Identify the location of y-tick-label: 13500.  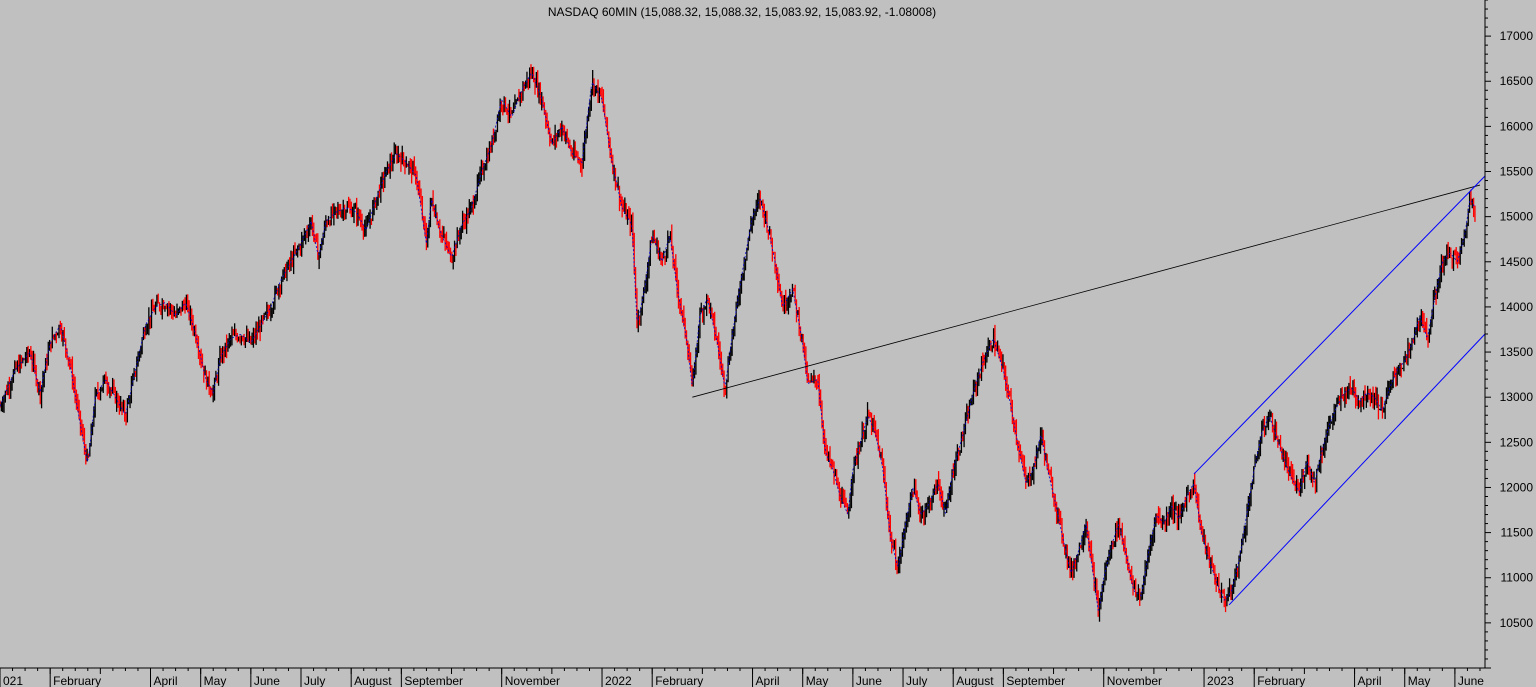
(1517, 352).